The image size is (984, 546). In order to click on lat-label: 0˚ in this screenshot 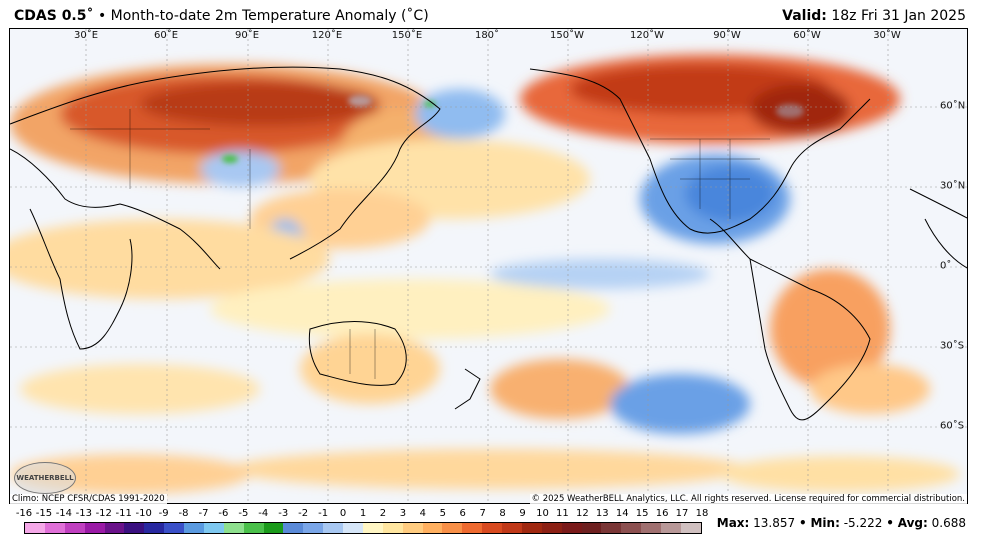, I will do `click(946, 266)`.